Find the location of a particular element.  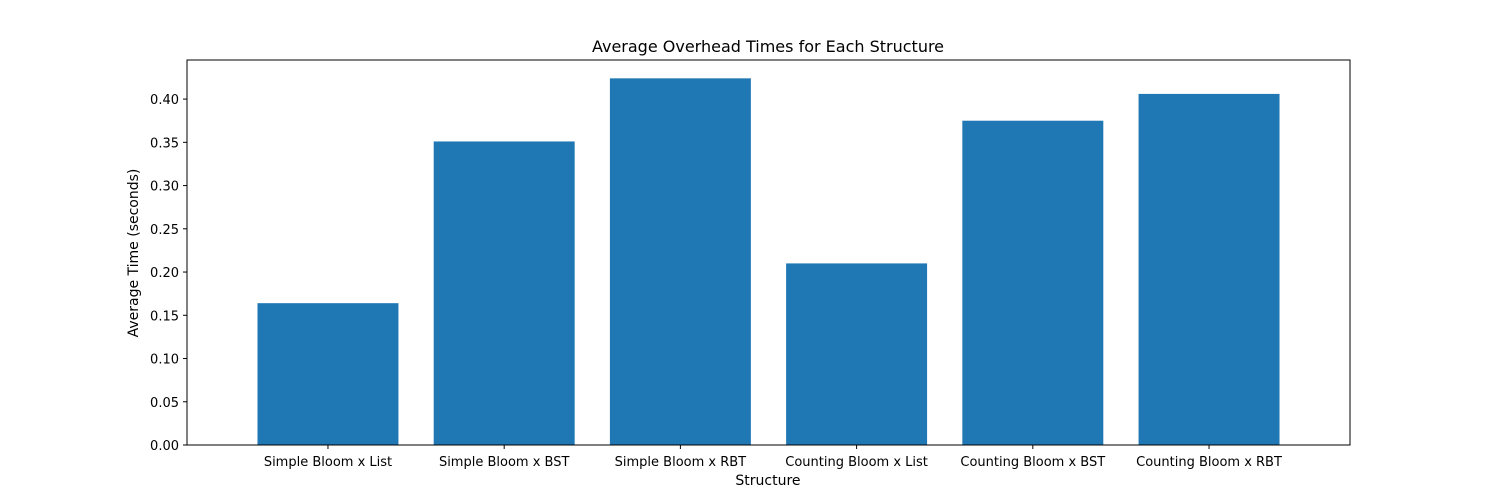

y-tick-label: 0.35 is located at coordinates (164, 143).